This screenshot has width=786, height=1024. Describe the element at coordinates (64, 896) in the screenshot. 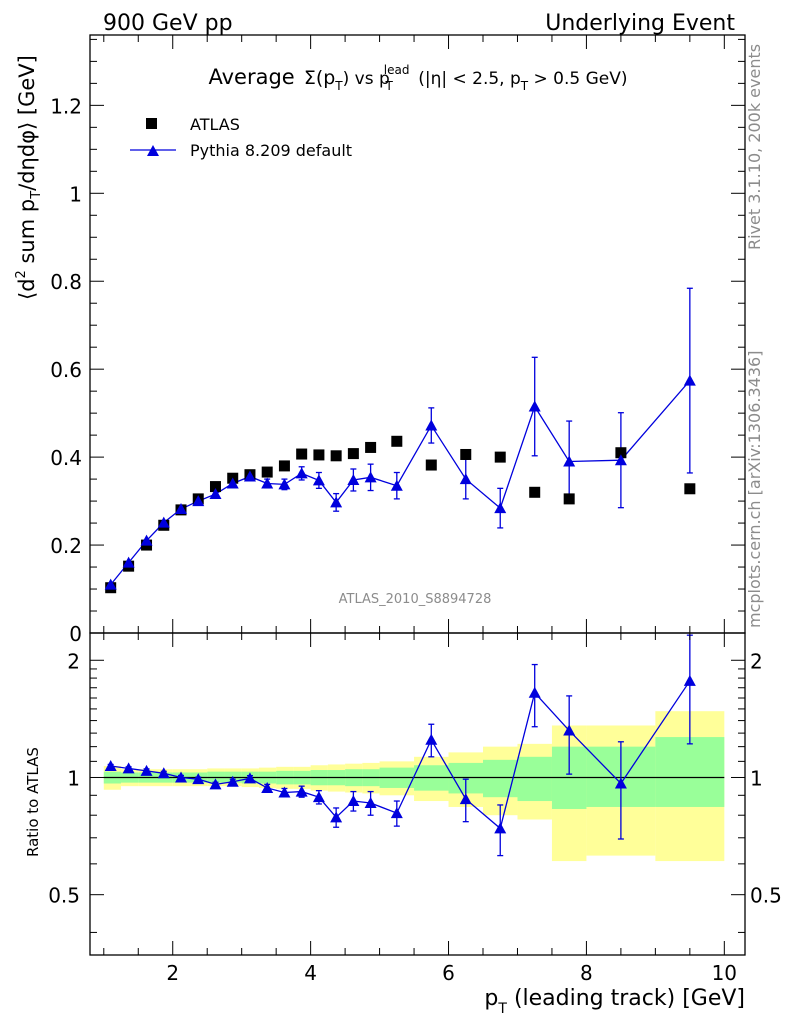

I see `ratio-y-tick-label: 0.5` at that location.